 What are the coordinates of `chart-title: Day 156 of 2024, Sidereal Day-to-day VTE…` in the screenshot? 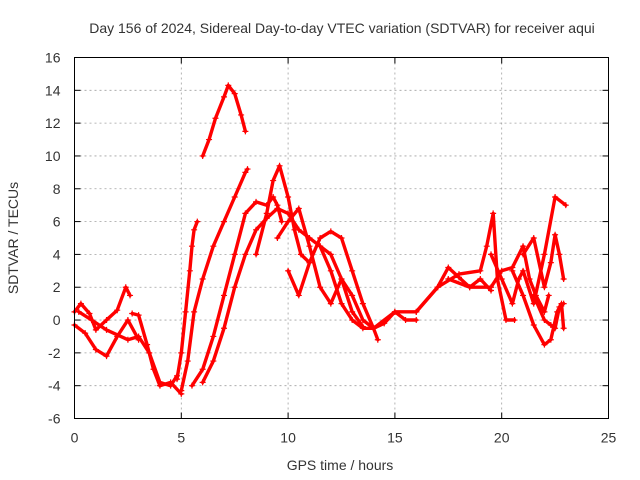 It's located at (342, 28).